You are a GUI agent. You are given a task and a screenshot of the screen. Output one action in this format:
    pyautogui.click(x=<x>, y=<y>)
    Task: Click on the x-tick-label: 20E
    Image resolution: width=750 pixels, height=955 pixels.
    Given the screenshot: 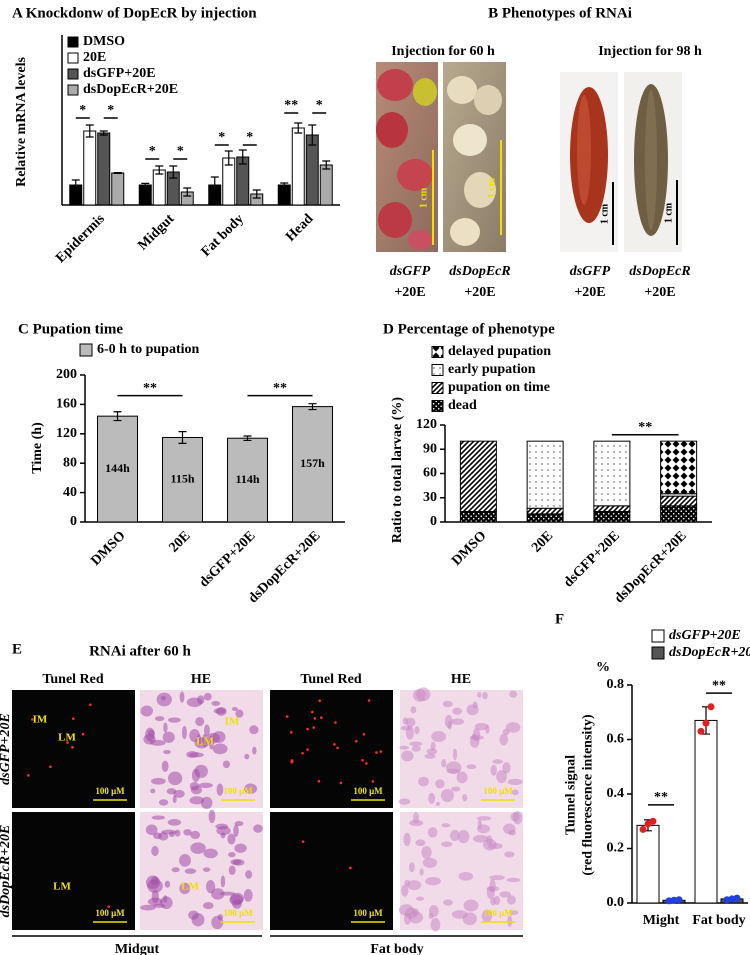 What is the action you would take?
    pyautogui.click(x=179, y=541)
    